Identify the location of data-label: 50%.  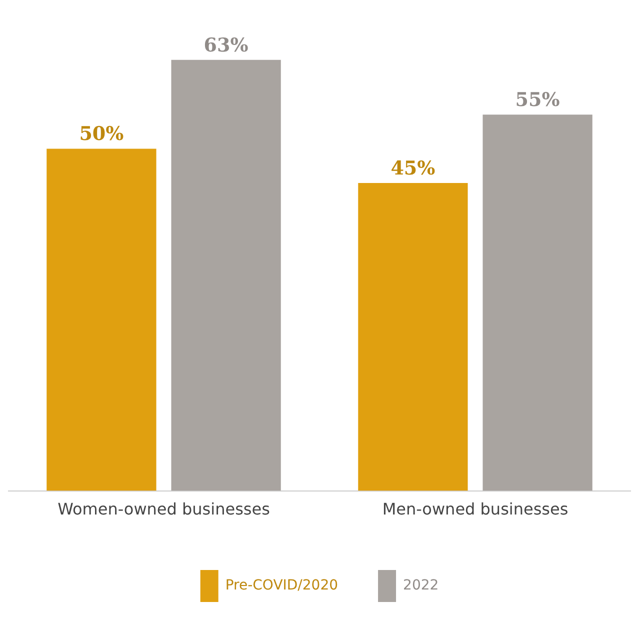
(101, 134).